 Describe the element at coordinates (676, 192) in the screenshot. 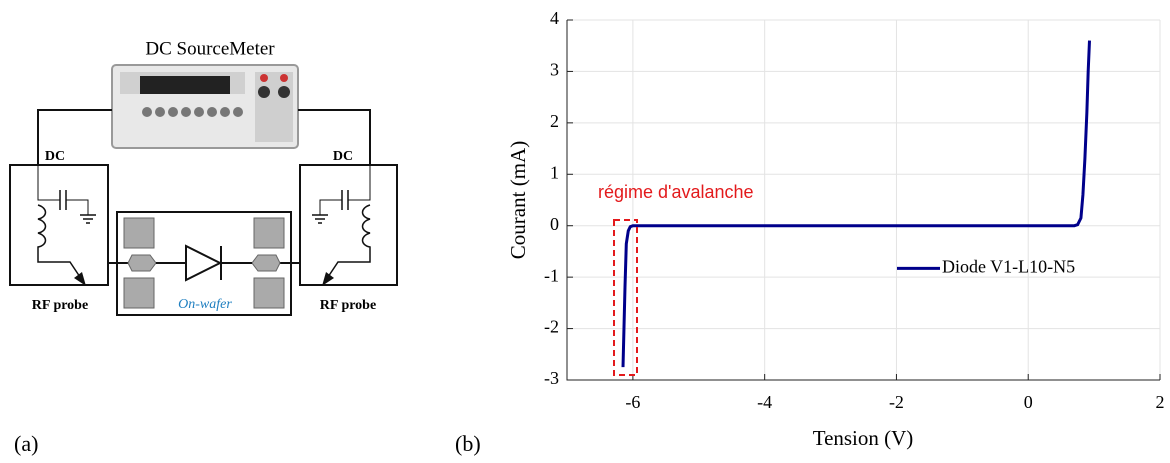

I see `annotation: régime d'avalanche` at that location.